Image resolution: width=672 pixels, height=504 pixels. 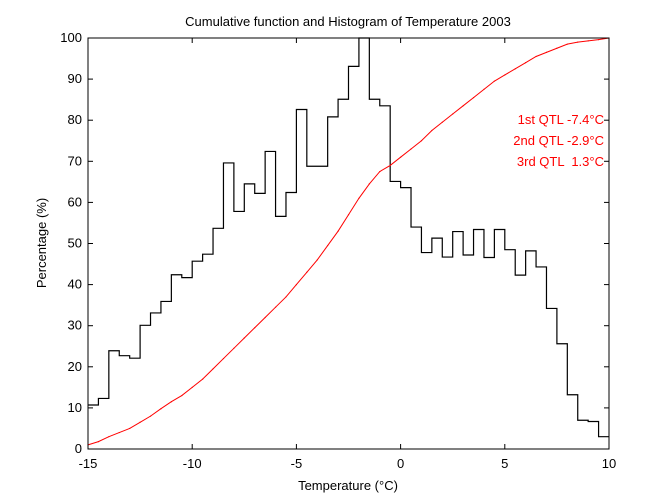 What do you see at coordinates (75, 284) in the screenshot?
I see `y-tick-label: 40` at bounding box center [75, 284].